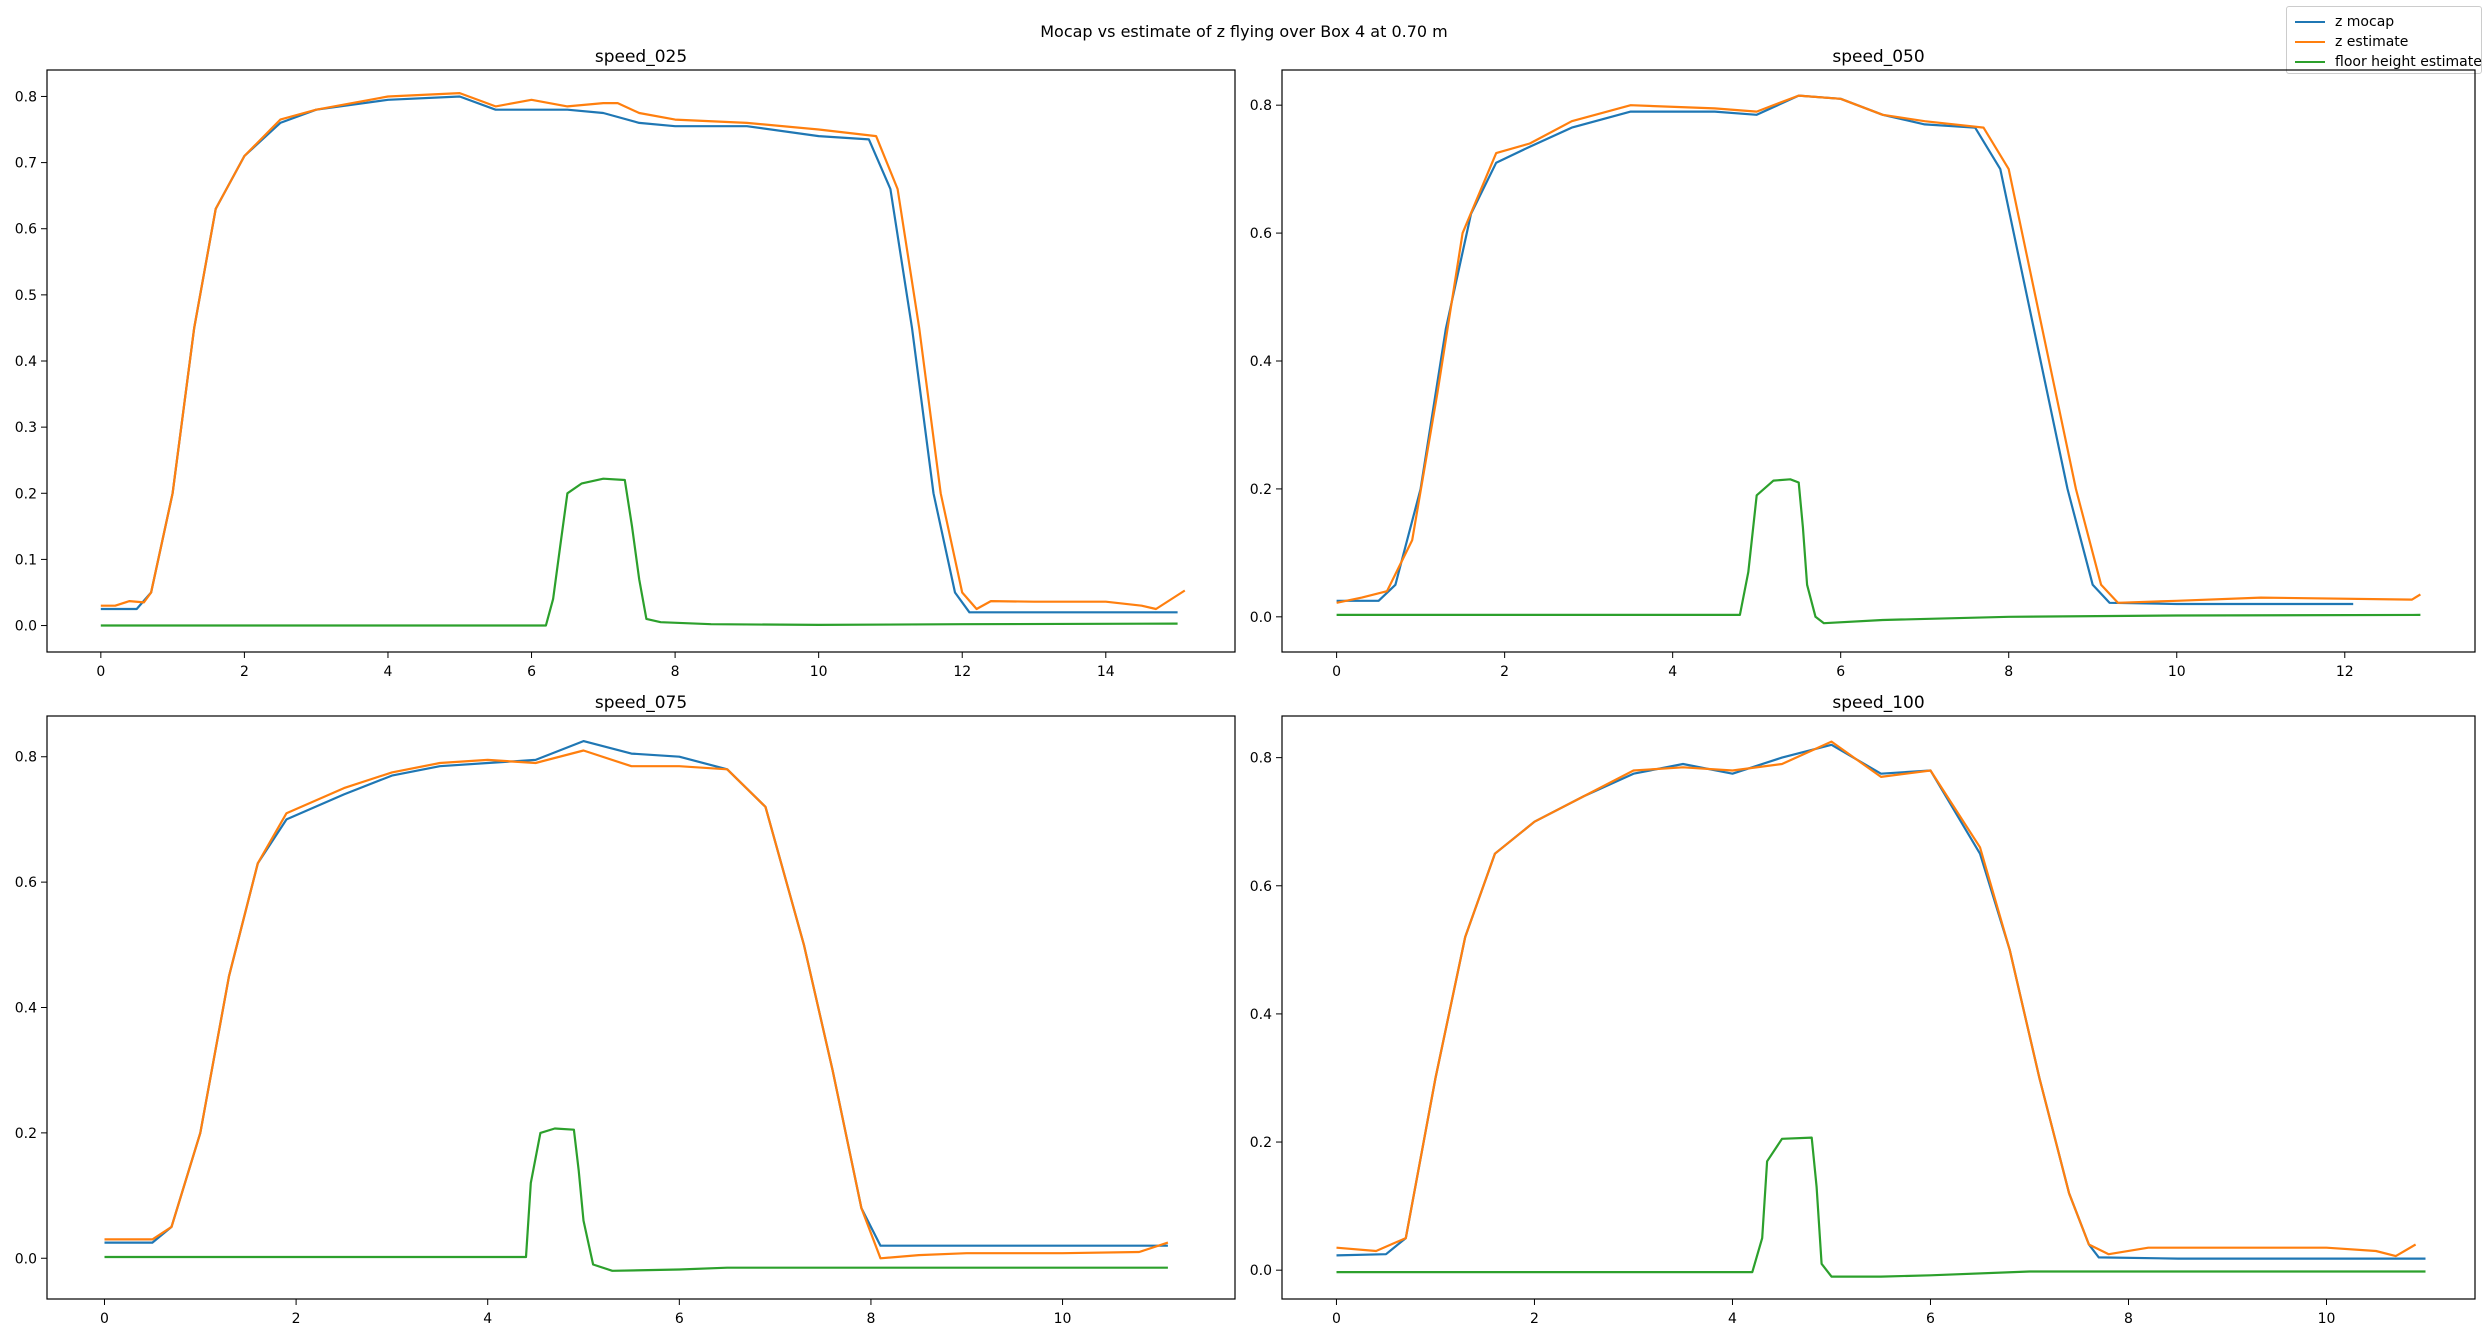  I want to click on subplot-title: speed_075, so click(641, 703).